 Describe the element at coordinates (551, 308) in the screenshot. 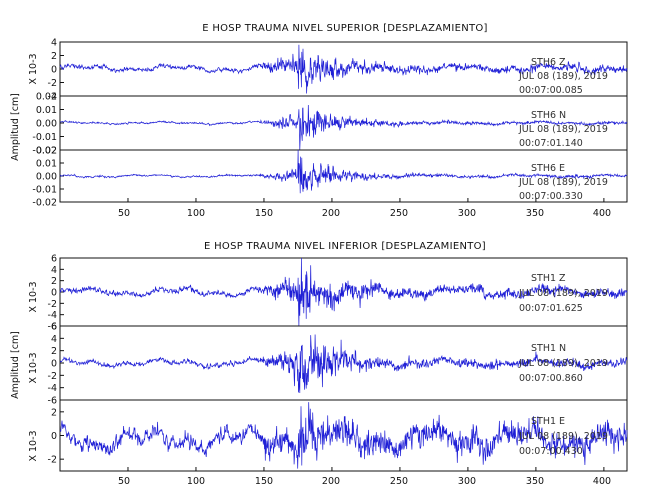

I see `time-label: 00:07:01.625` at that location.